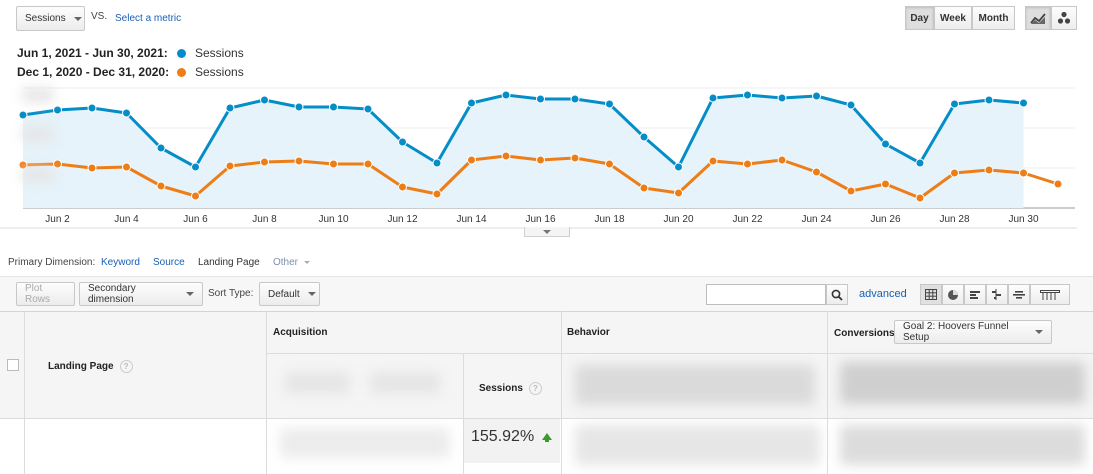 Image resolution: width=1093 pixels, height=474 pixels. What do you see at coordinates (1050, 294) in the screenshot?
I see `table-view-pivot-button` at bounding box center [1050, 294].